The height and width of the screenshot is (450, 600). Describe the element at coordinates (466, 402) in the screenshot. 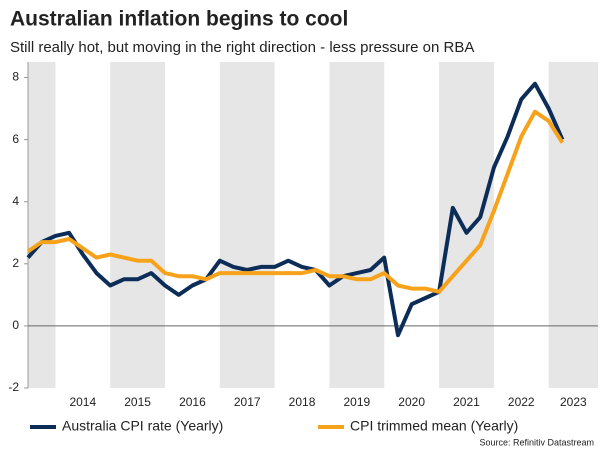

I see `x-tick-label: 2021` at that location.